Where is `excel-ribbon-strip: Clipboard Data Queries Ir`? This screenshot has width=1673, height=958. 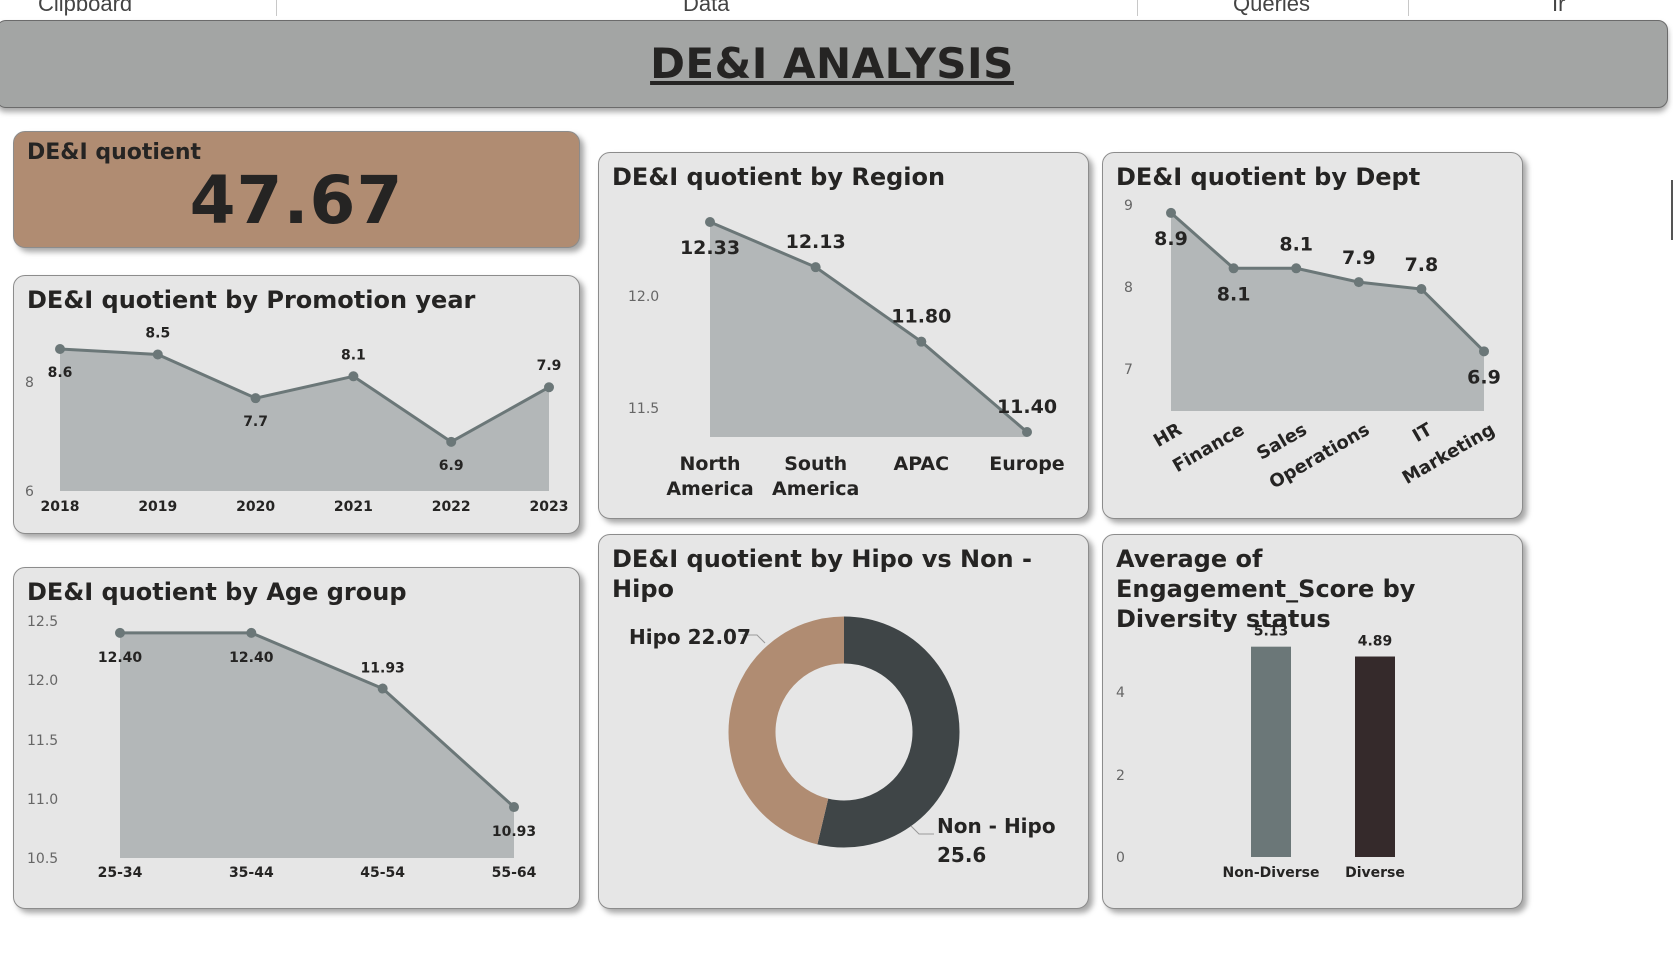
excel-ribbon-strip: Clipboard Data Queries Ir is located at coordinates (836, 8).